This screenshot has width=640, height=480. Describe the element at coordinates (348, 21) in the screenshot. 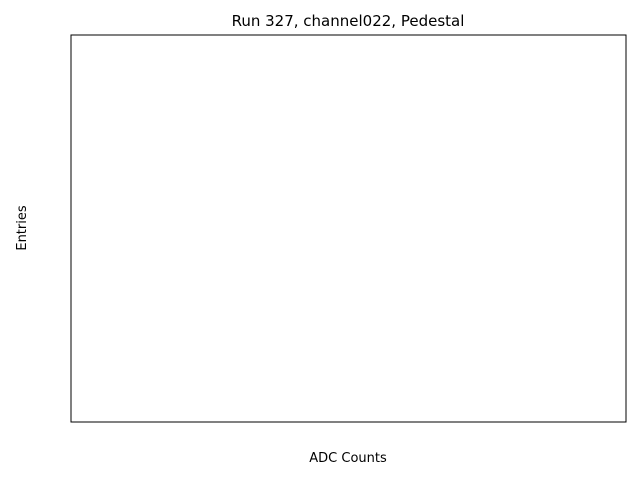

I see `chart-title: Run 327, channel022, Pedestal` at that location.